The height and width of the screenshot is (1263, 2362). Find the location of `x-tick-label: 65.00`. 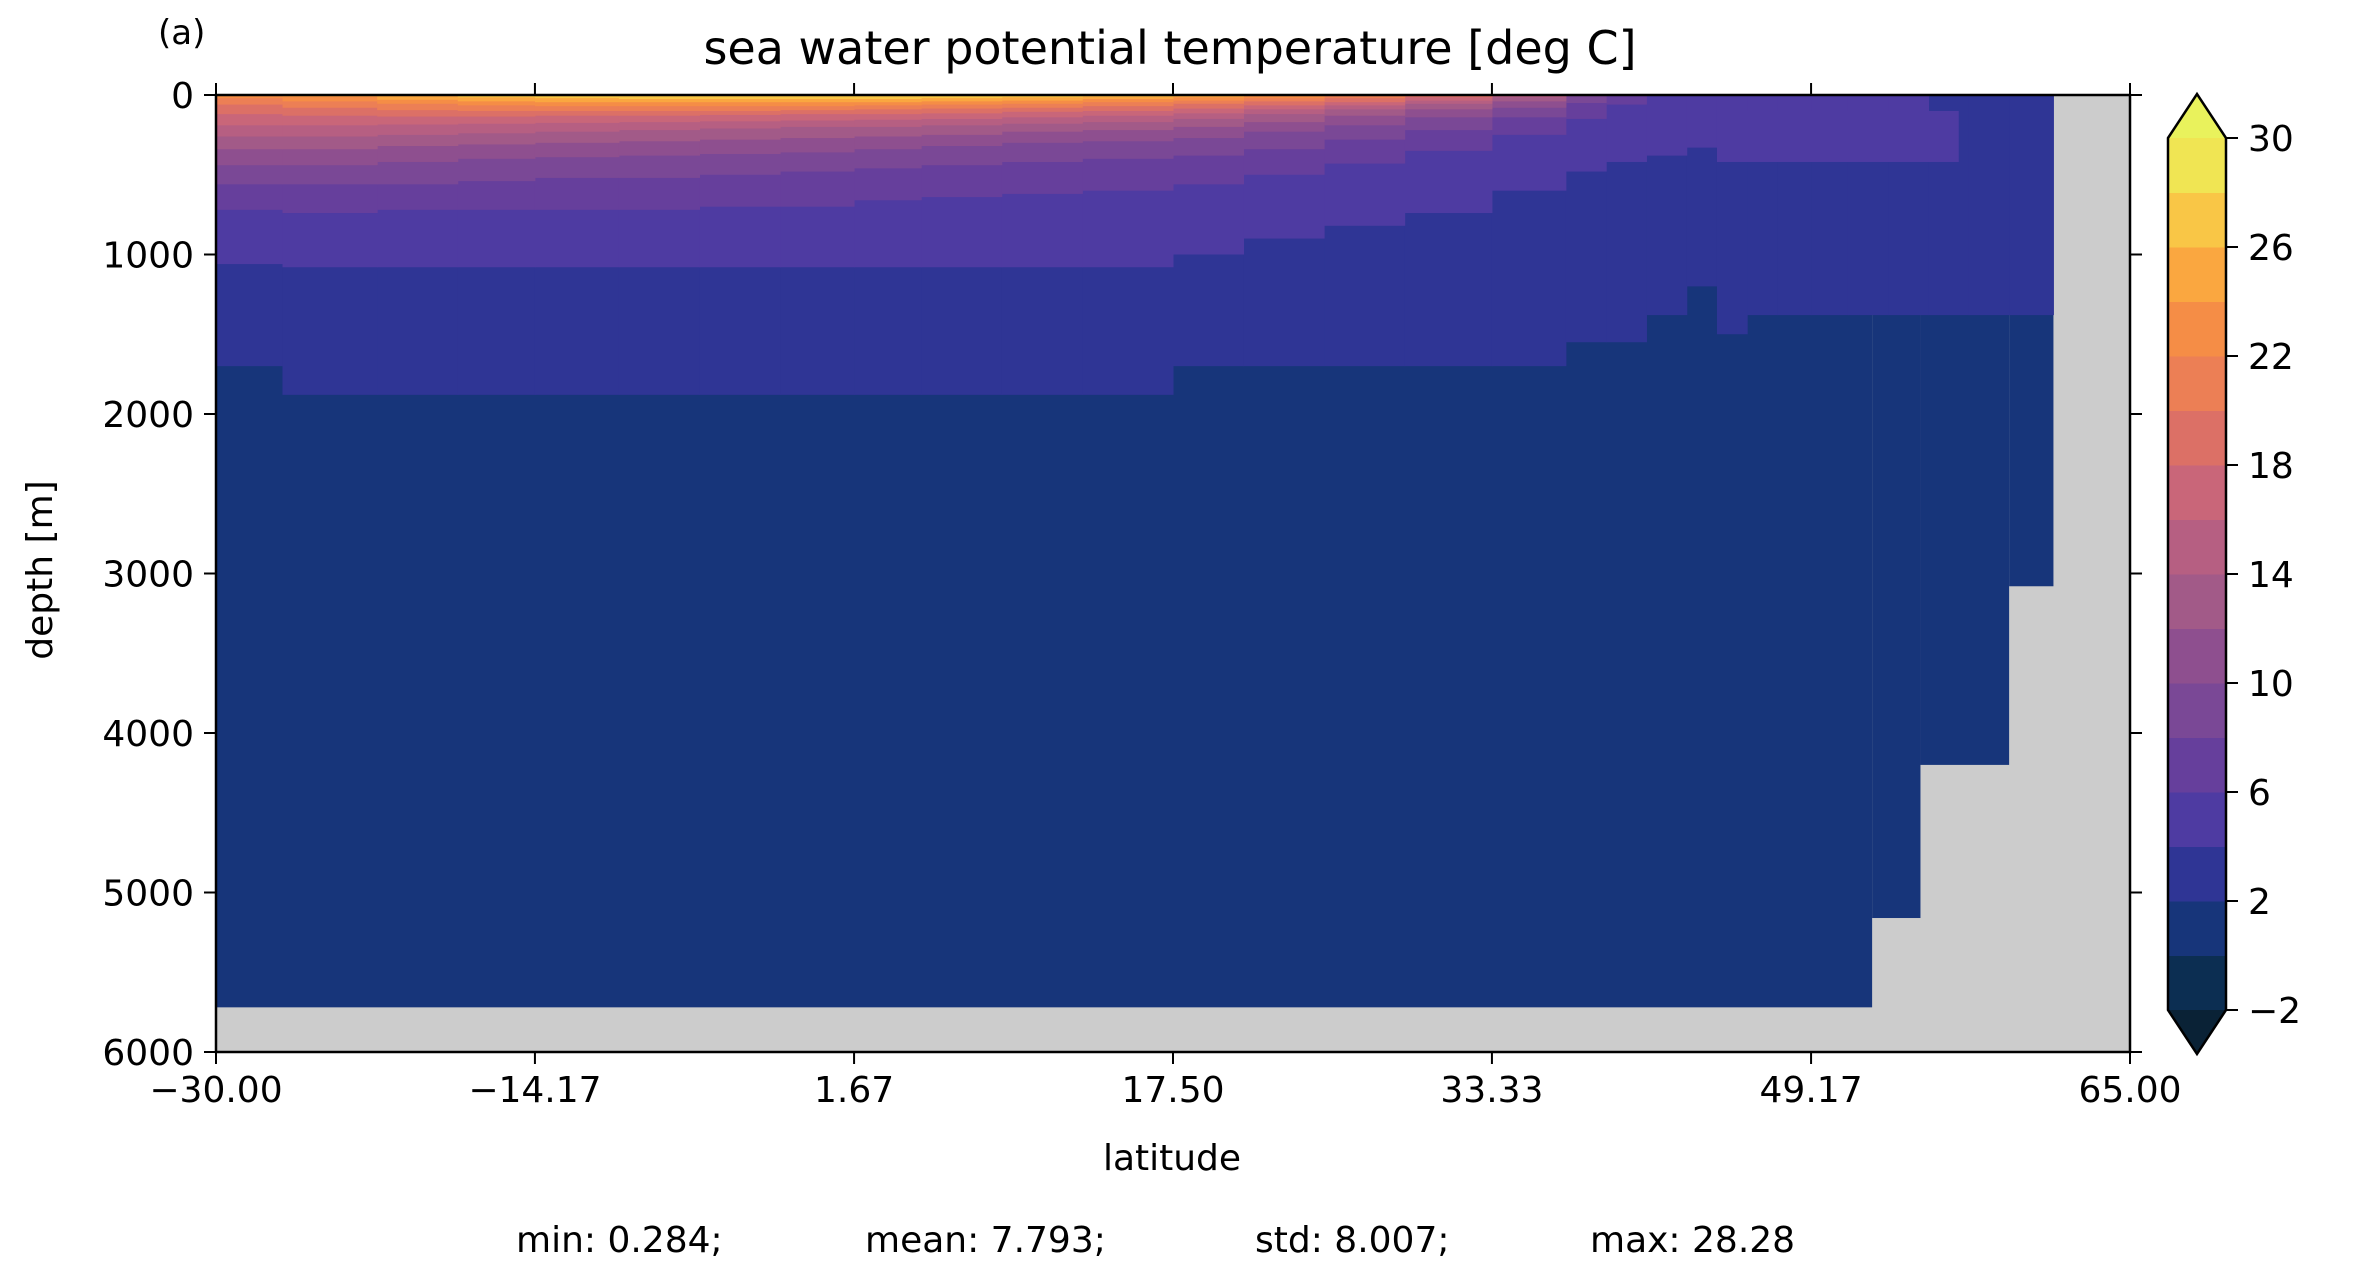

x-tick-label: 65.00 is located at coordinates (2129, 1090).